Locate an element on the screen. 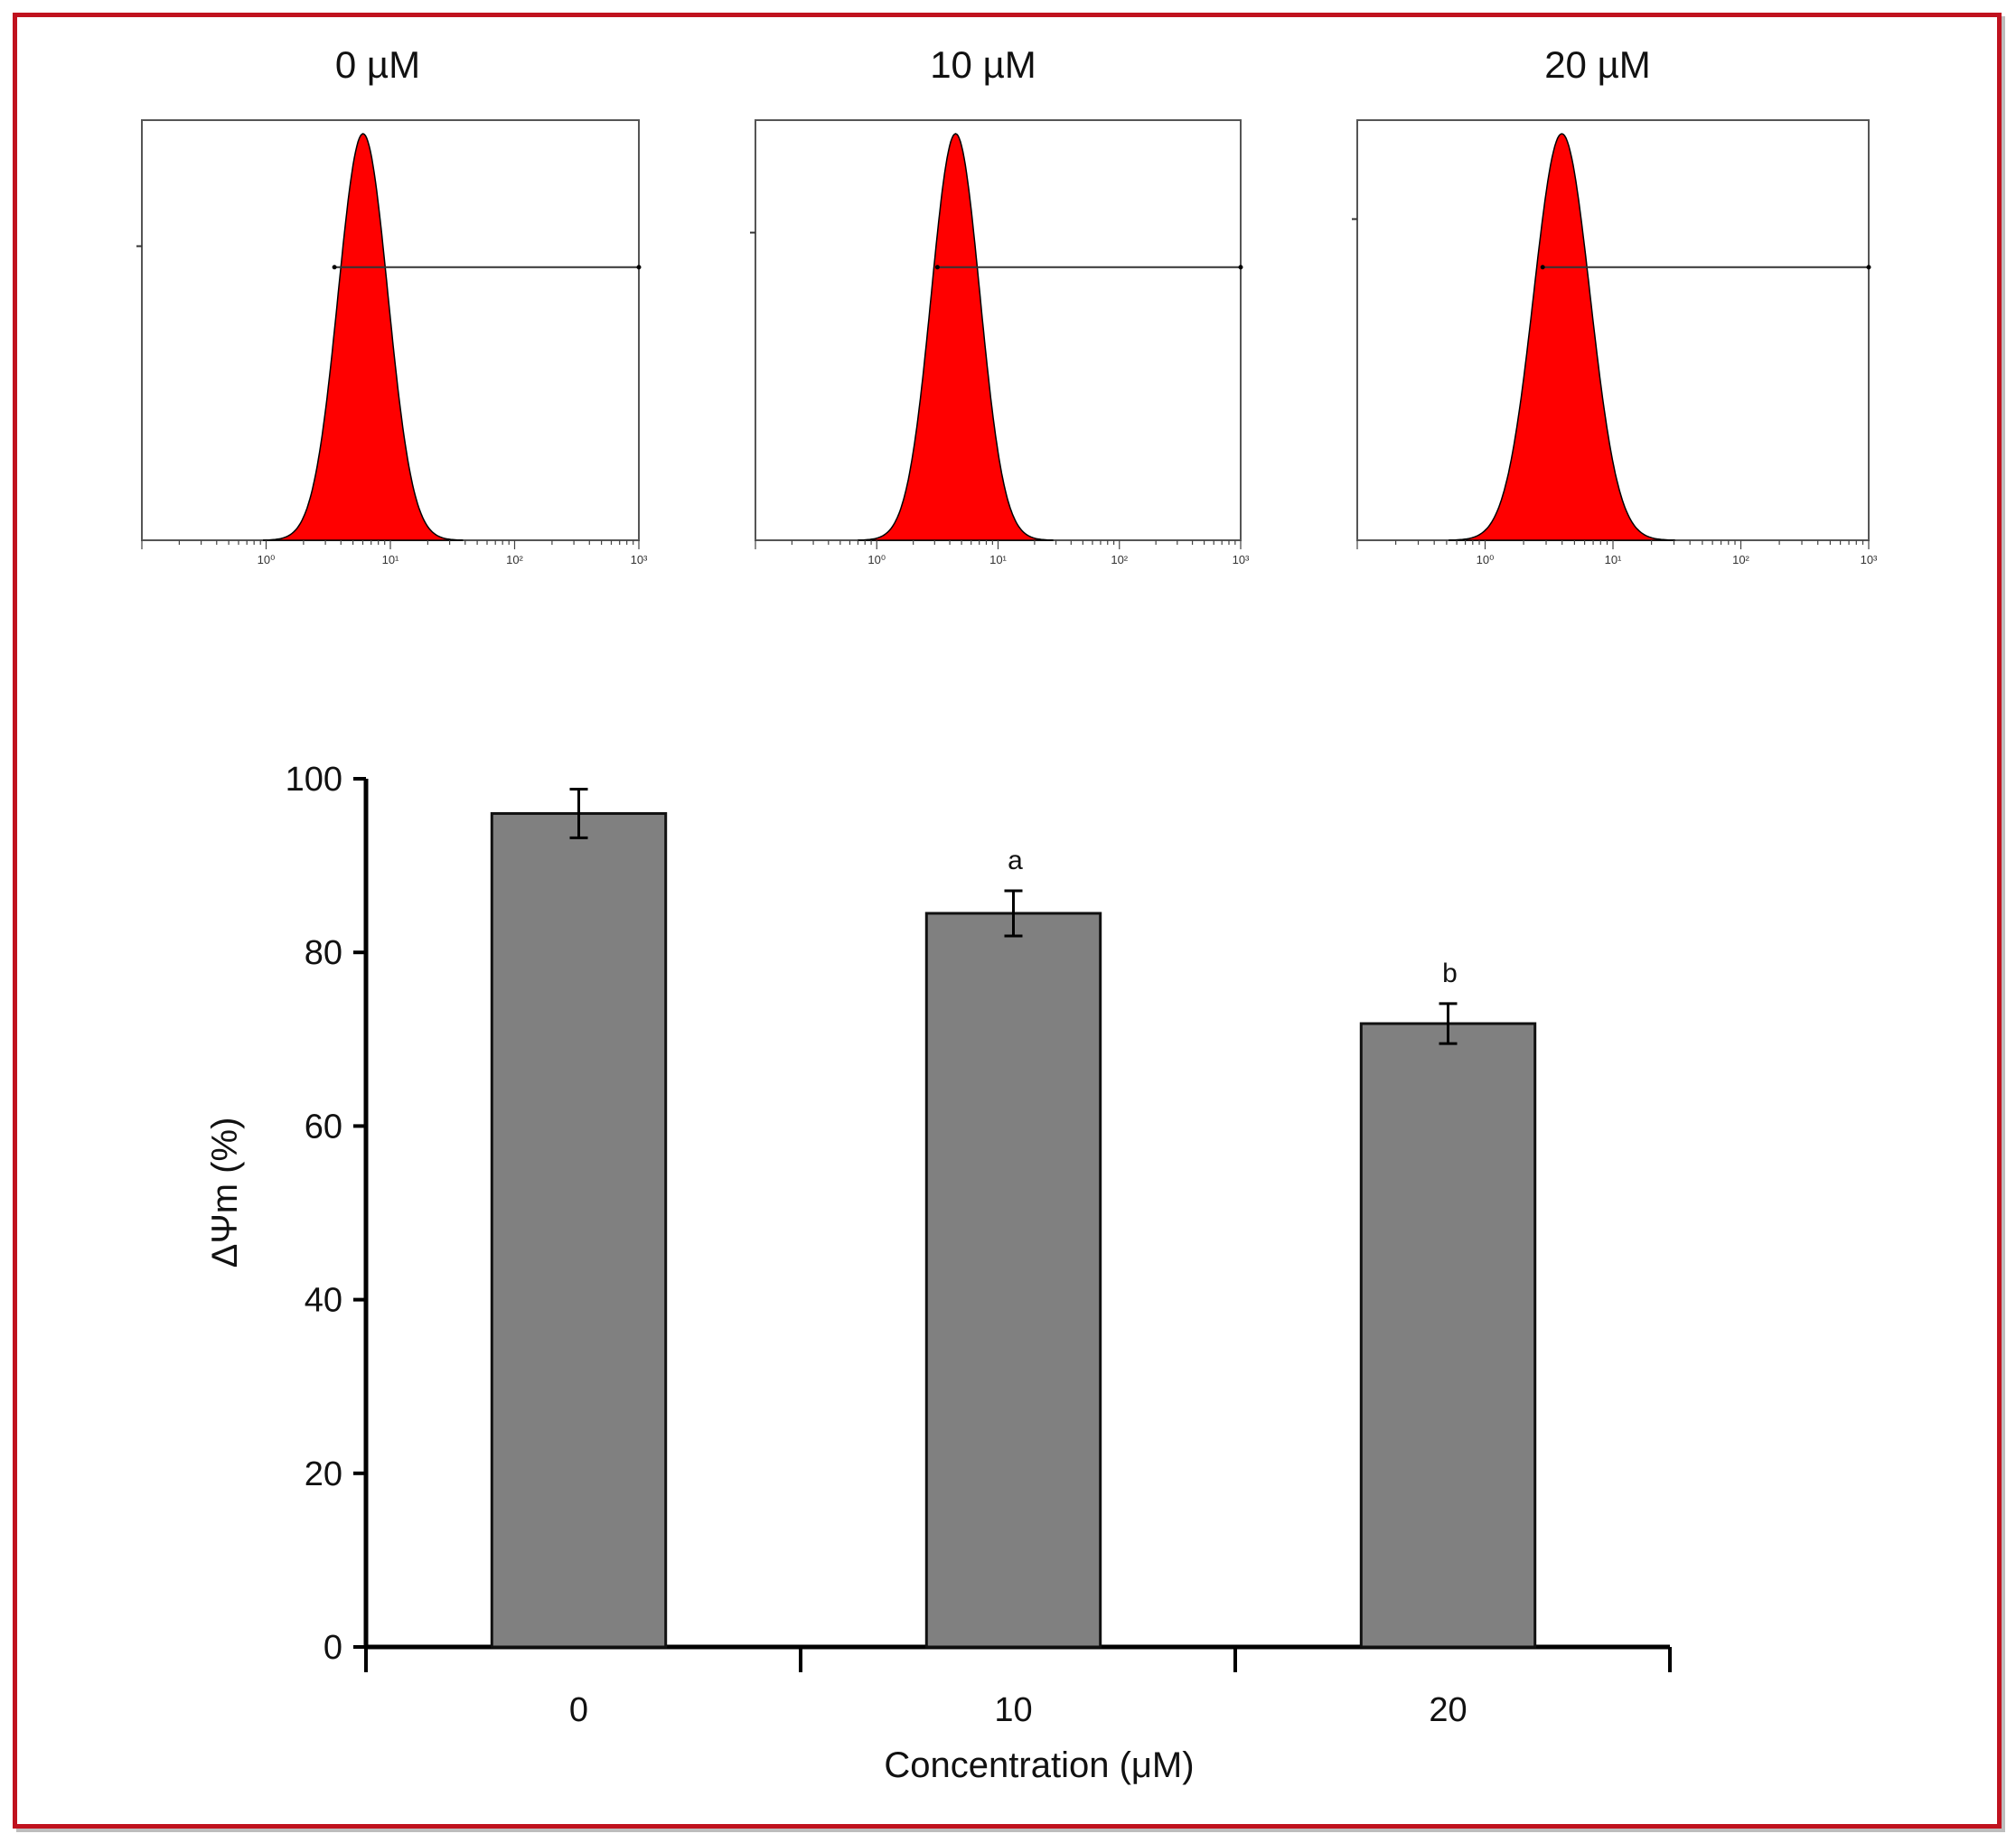 The height and width of the screenshot is (1843, 2016). histogram-tick-label-0-1: 10¹ is located at coordinates (390, 559).